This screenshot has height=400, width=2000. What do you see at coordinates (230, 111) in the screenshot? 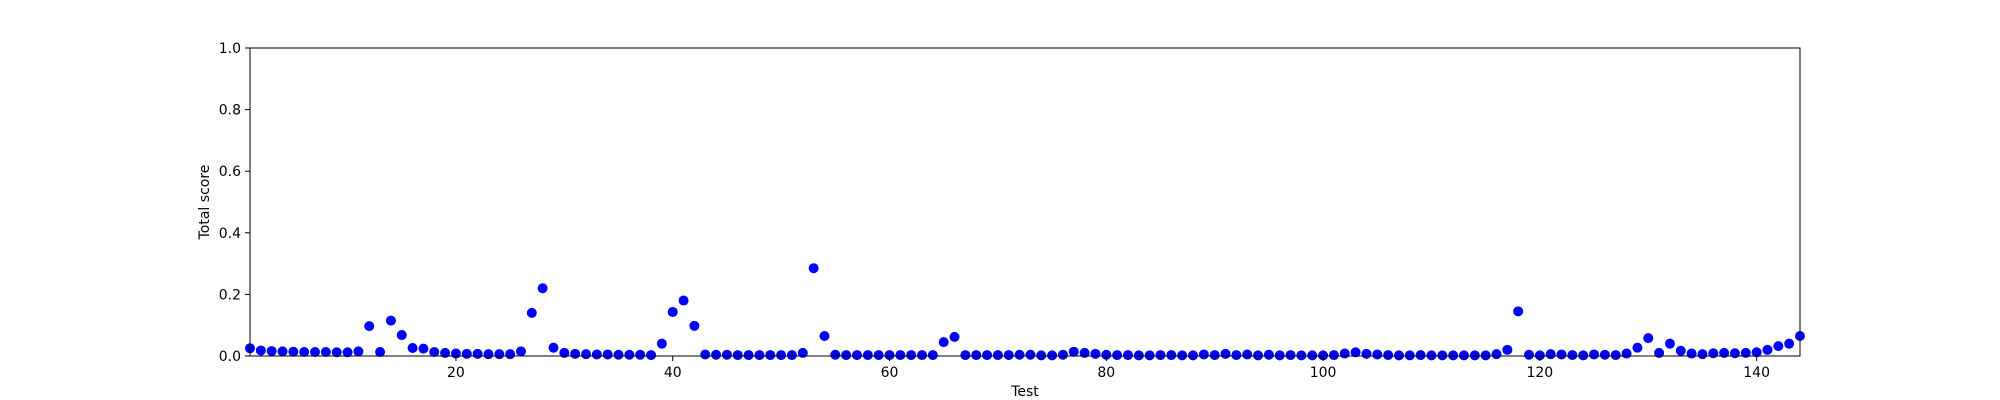
I see `y-tick-label: 0.8` at bounding box center [230, 111].